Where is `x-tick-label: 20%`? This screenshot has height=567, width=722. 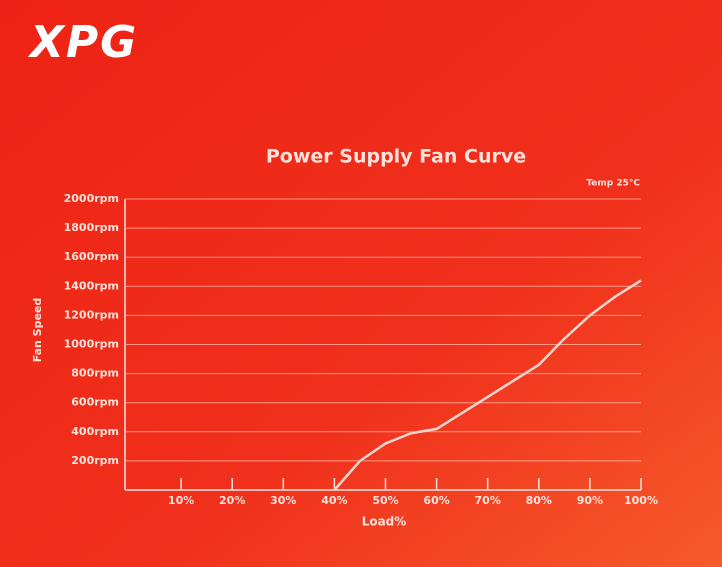
x-tick-label: 20% is located at coordinates (232, 500).